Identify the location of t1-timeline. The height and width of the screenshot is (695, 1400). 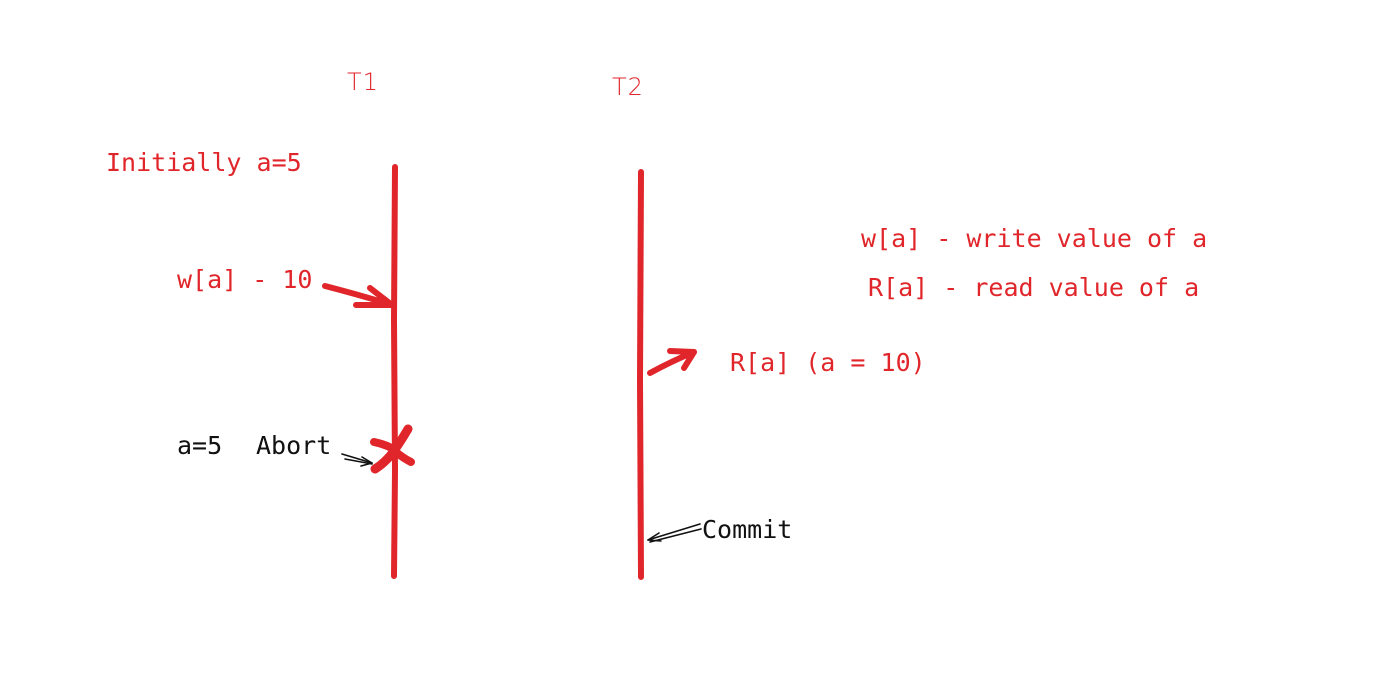
(394, 371).